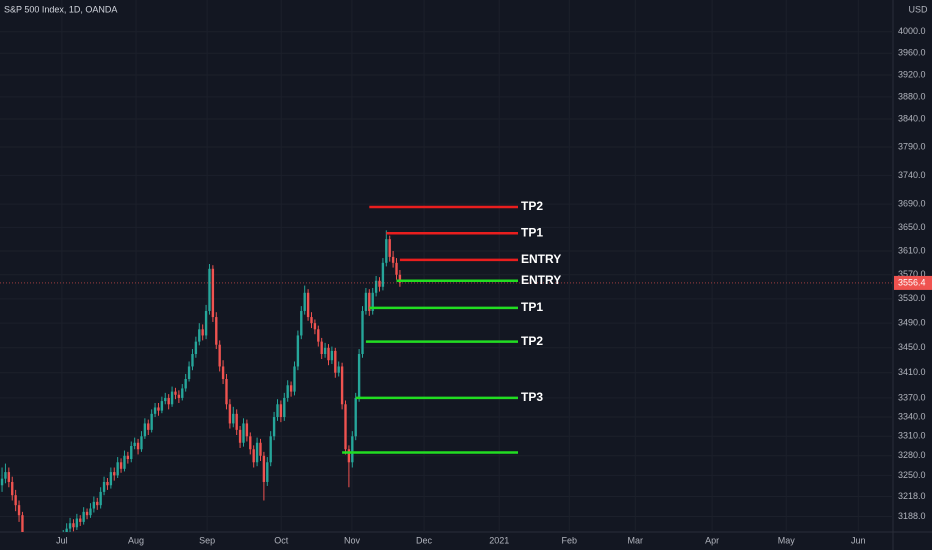 This screenshot has height=550, width=932. What do you see at coordinates (136, 540) in the screenshot?
I see `x-tick-label: Aug` at bounding box center [136, 540].